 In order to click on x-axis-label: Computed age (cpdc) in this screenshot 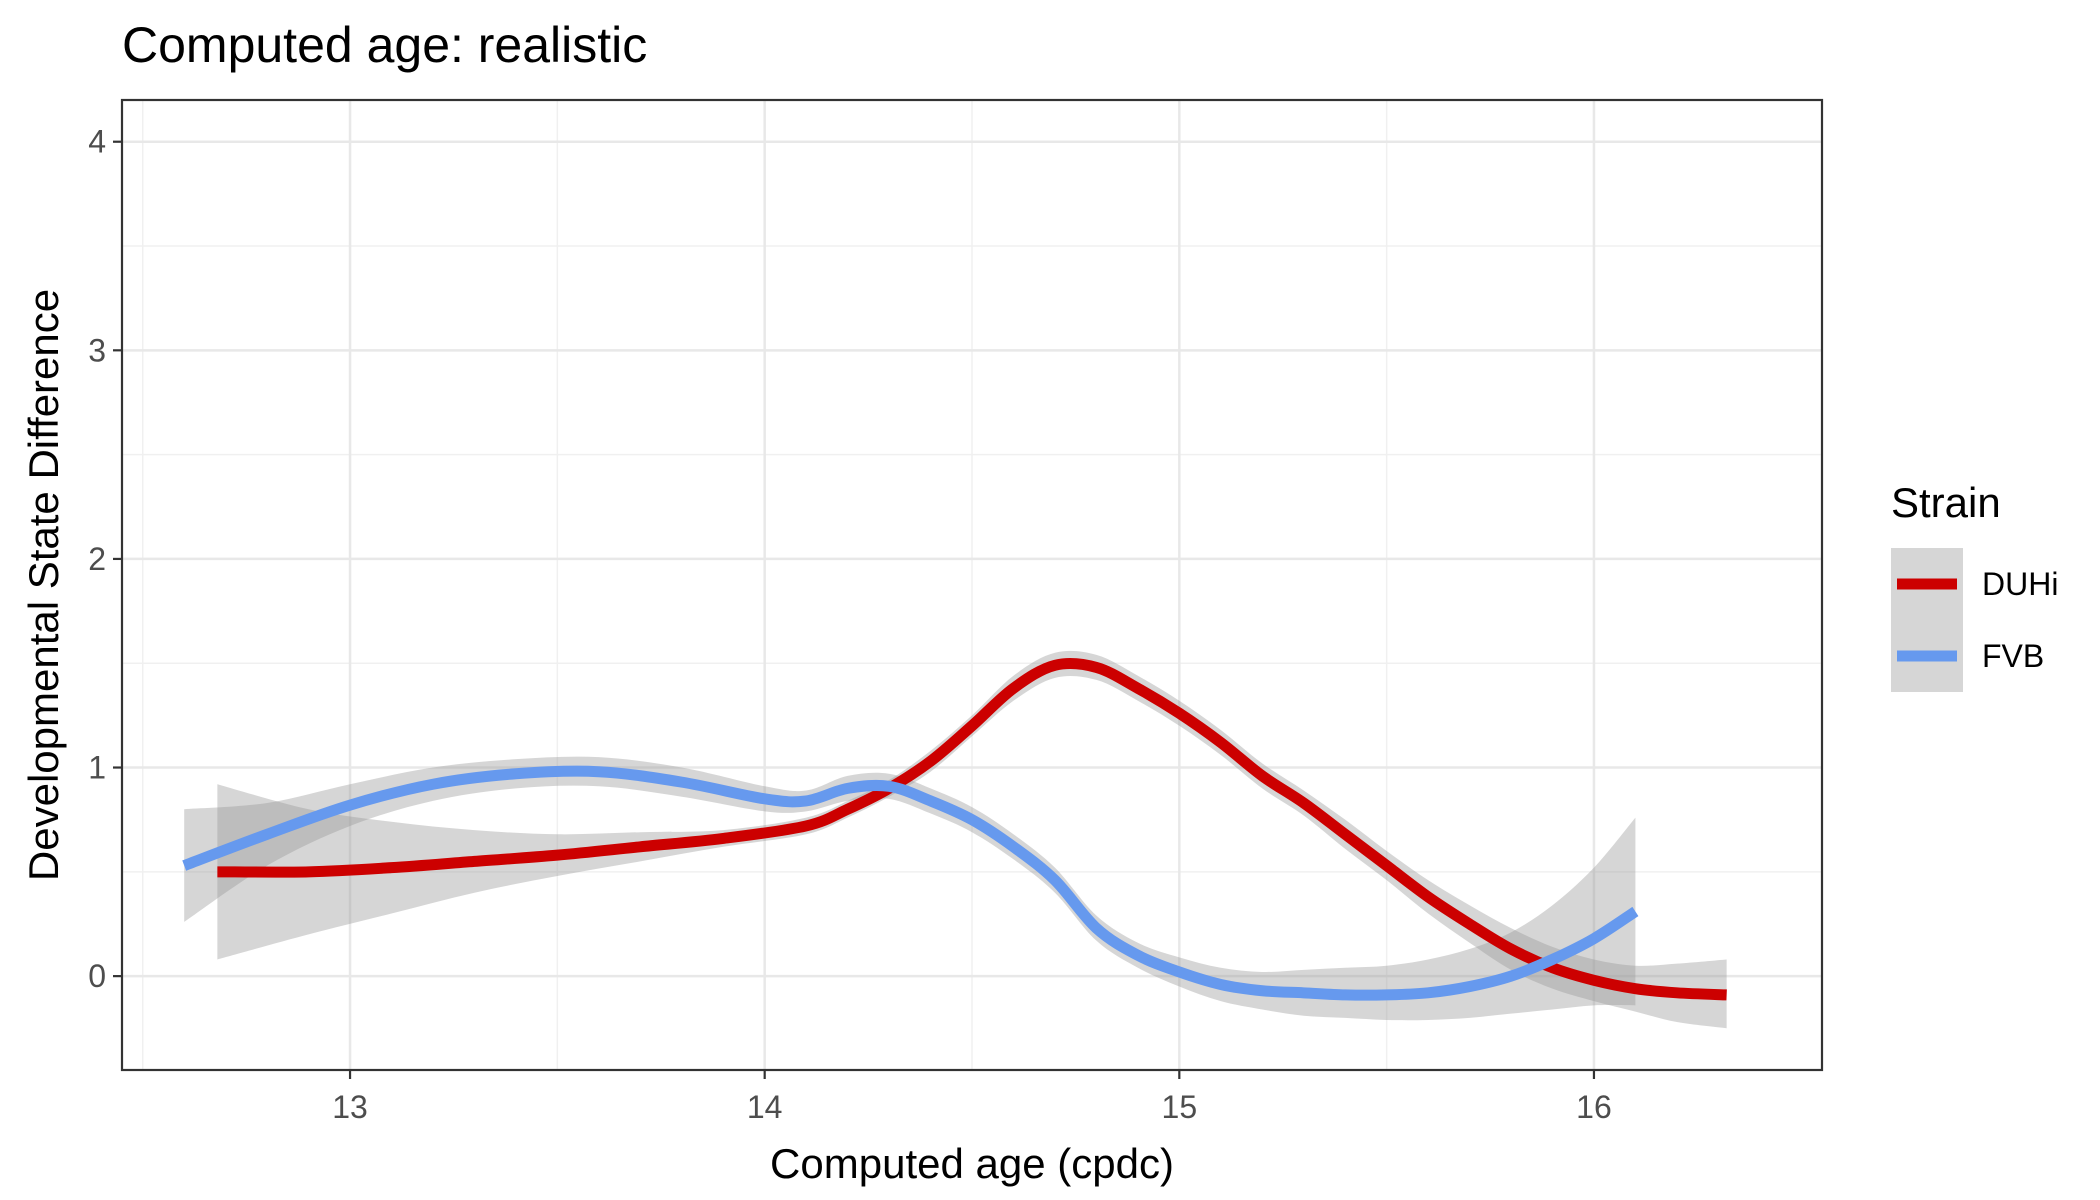, I will do `click(972, 1163)`.